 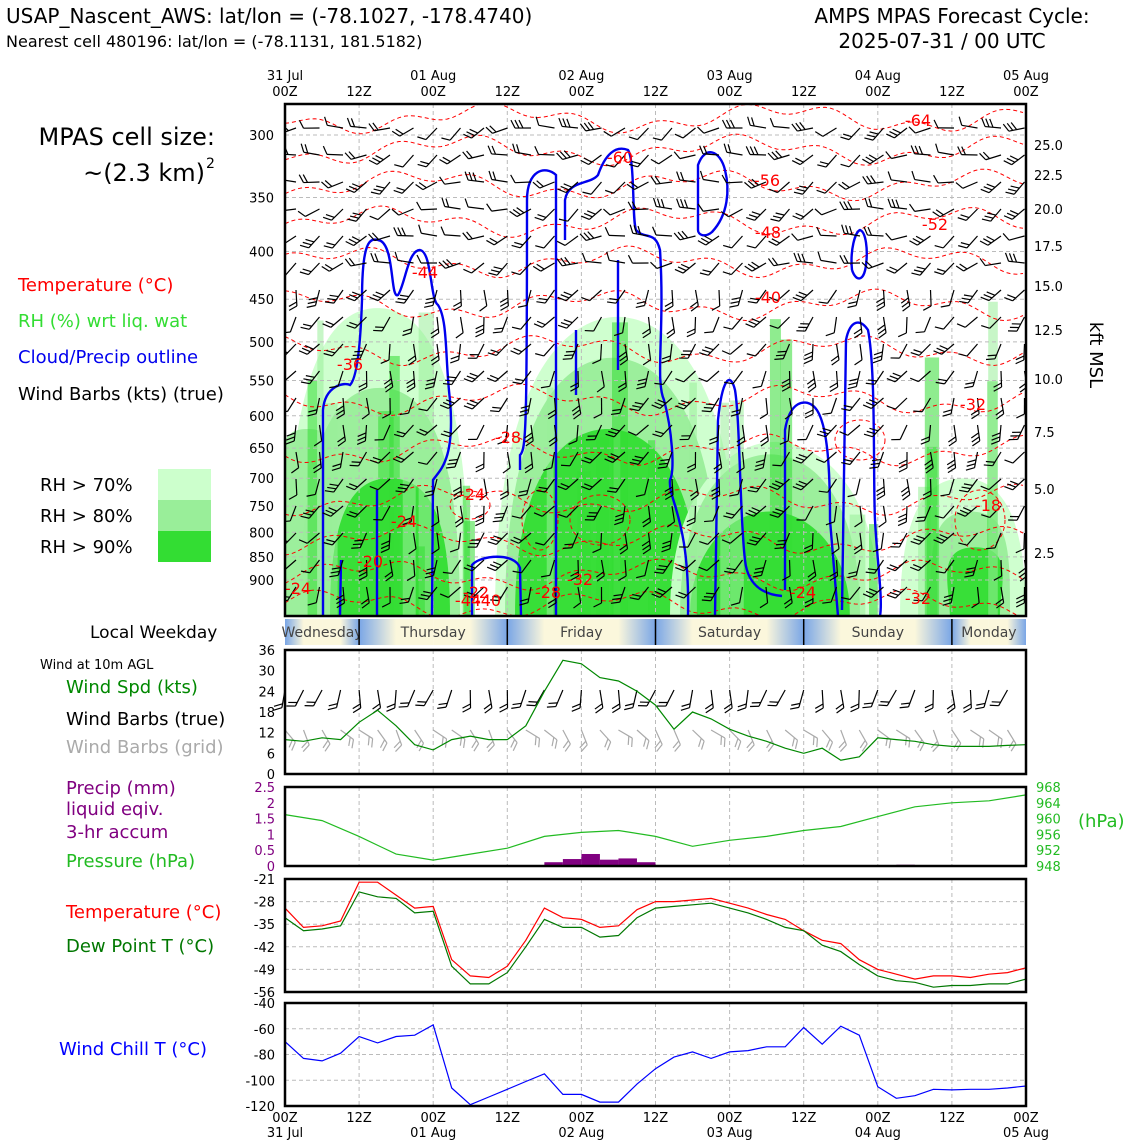 I want to click on bottom-hour-label: 00Z, so click(x=878, y=1118).